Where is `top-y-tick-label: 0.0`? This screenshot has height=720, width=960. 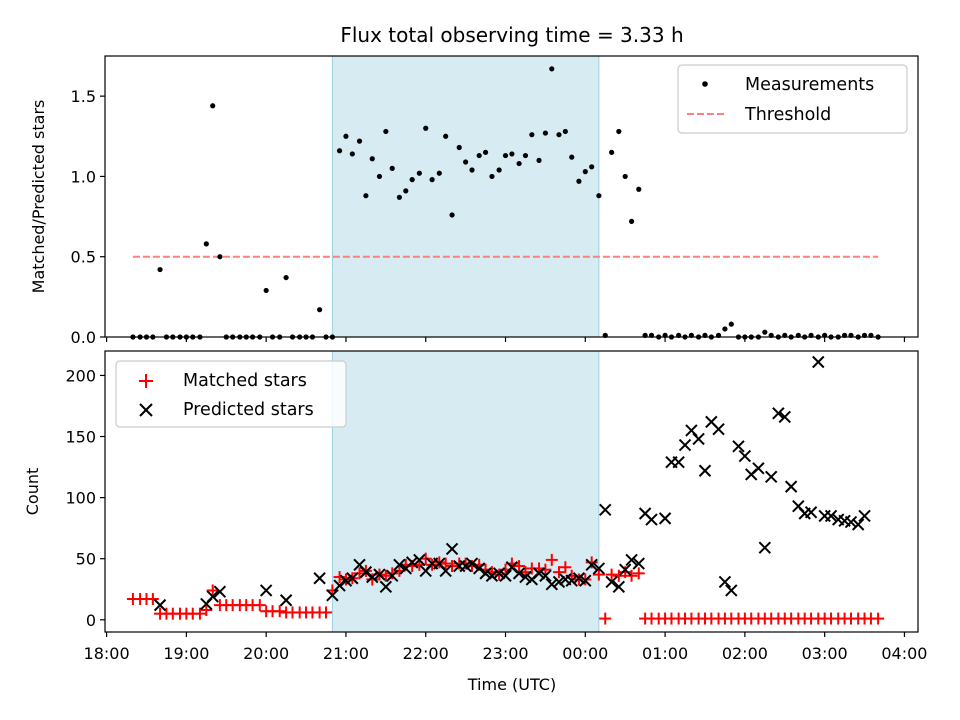
top-y-tick-label: 0.0 is located at coordinates (83, 337).